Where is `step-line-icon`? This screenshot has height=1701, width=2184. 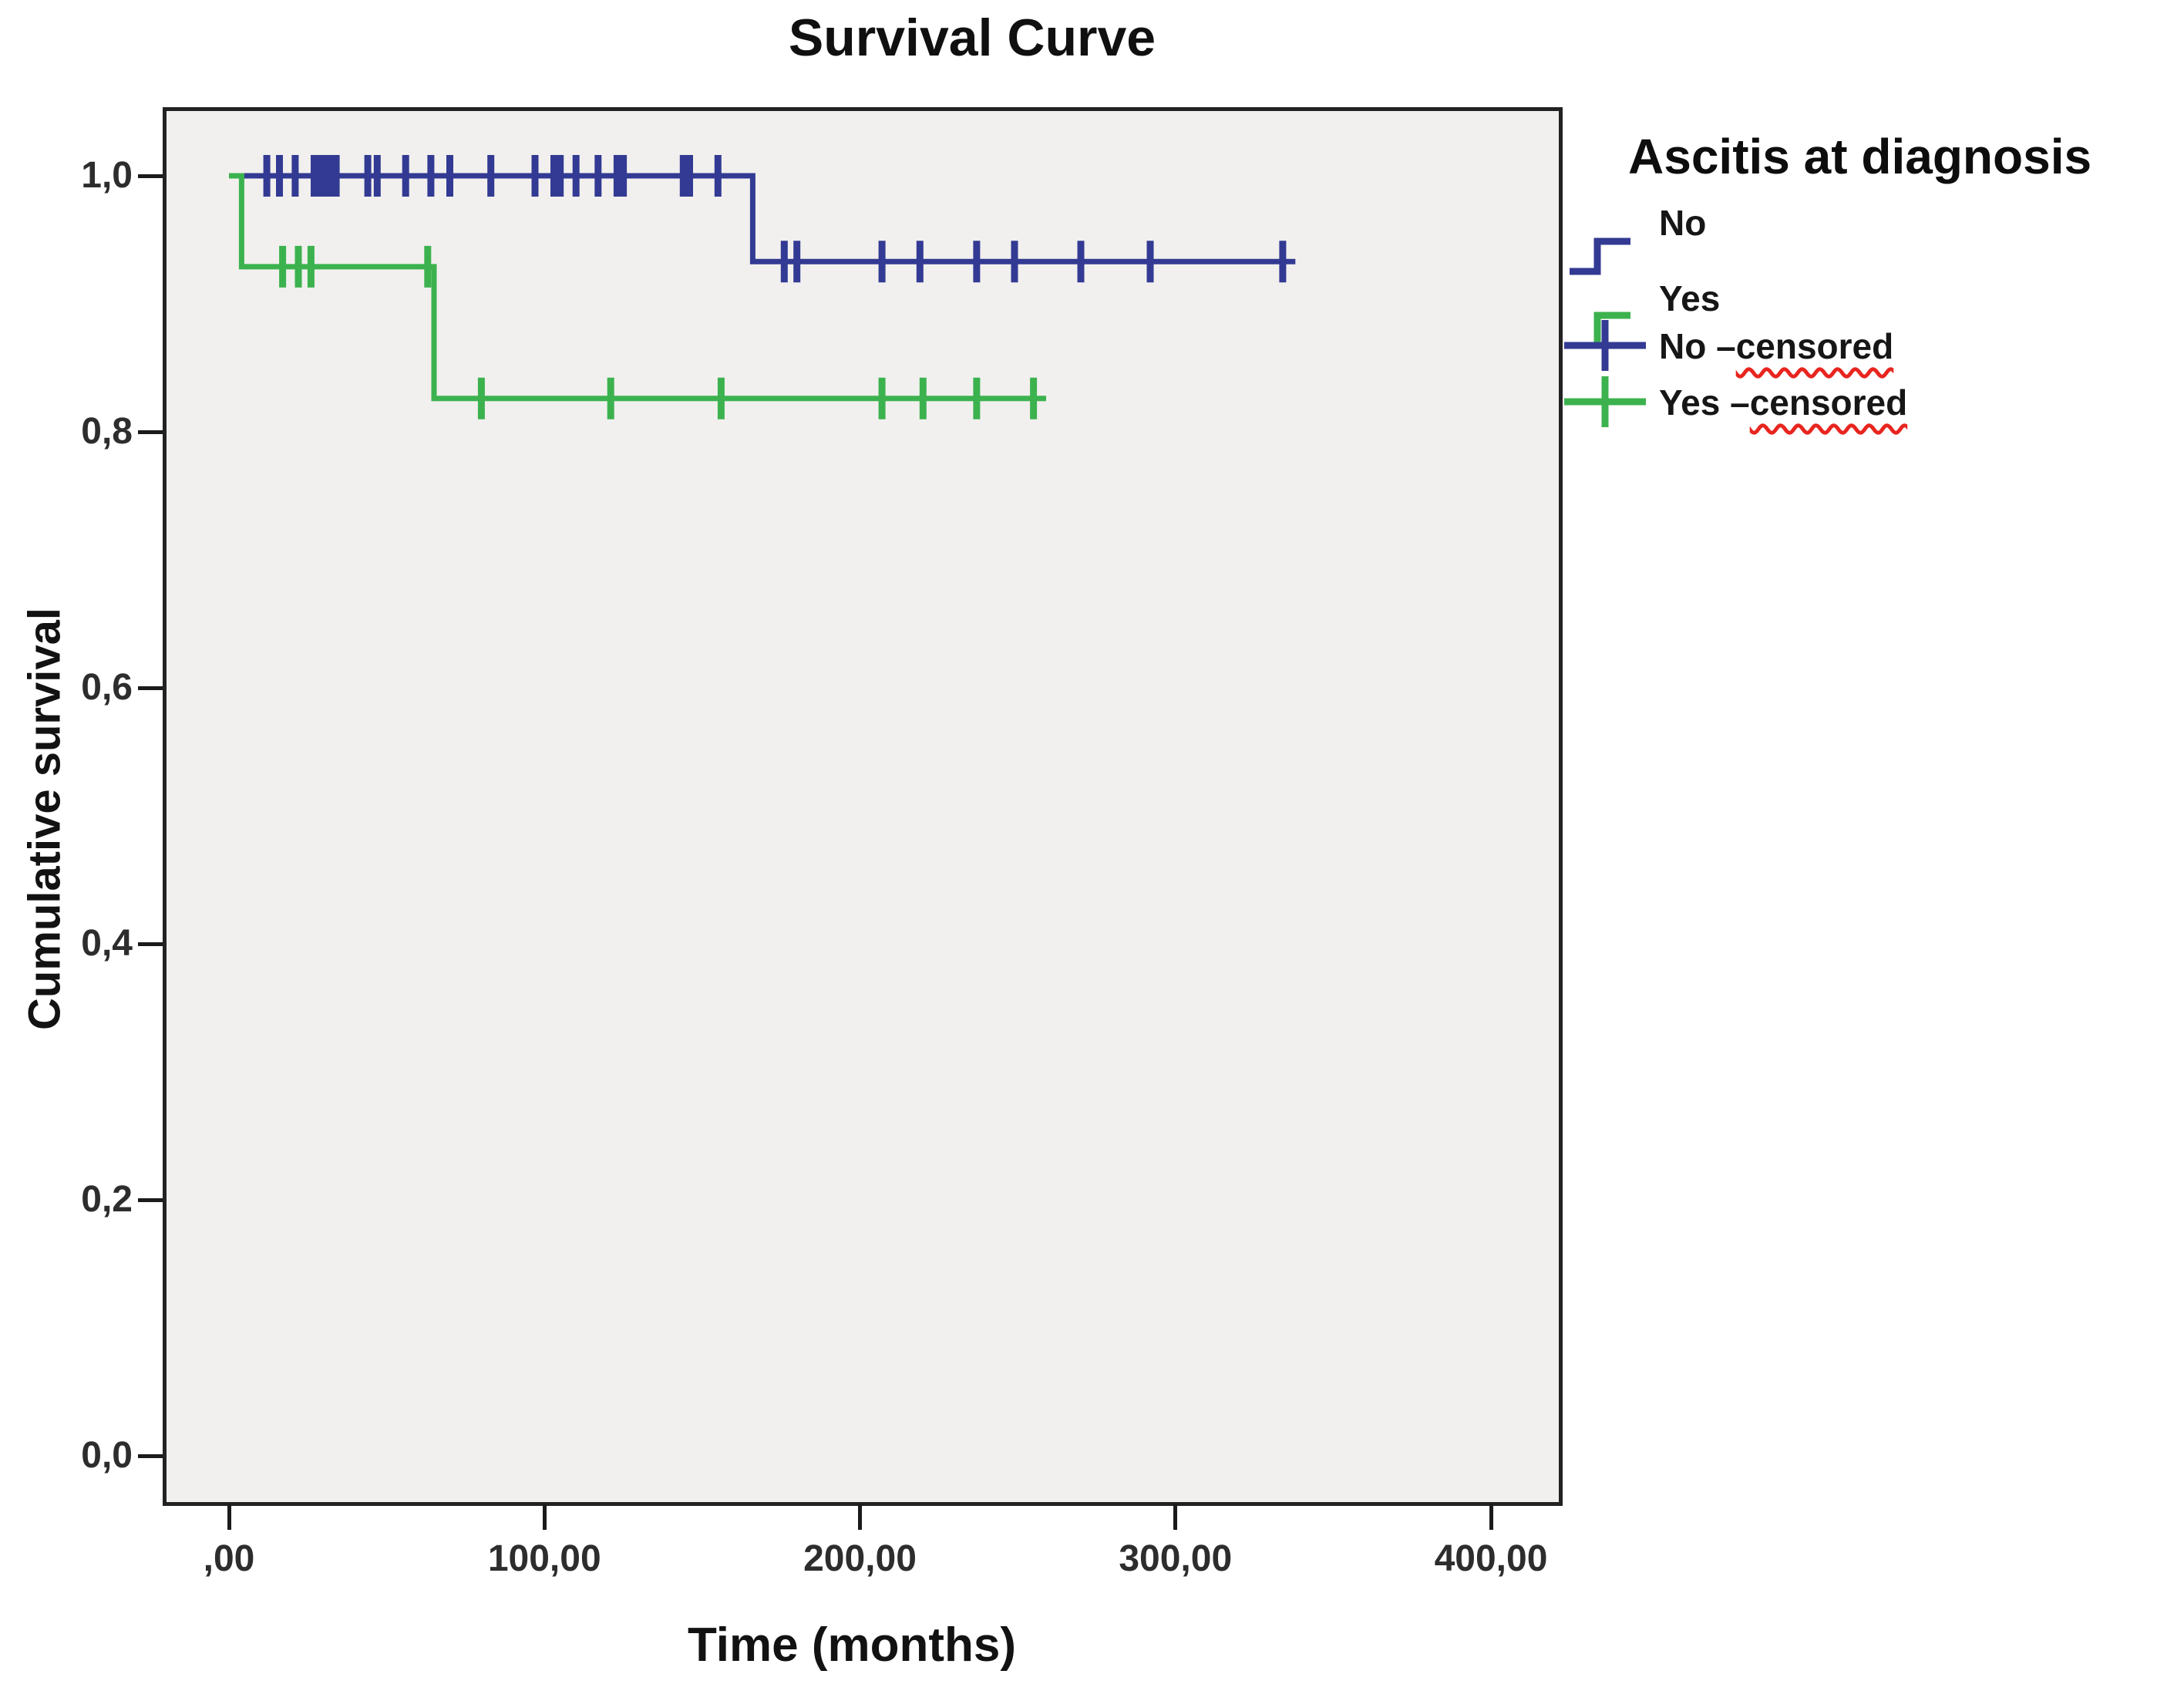
step-line-icon is located at coordinates (1600, 256).